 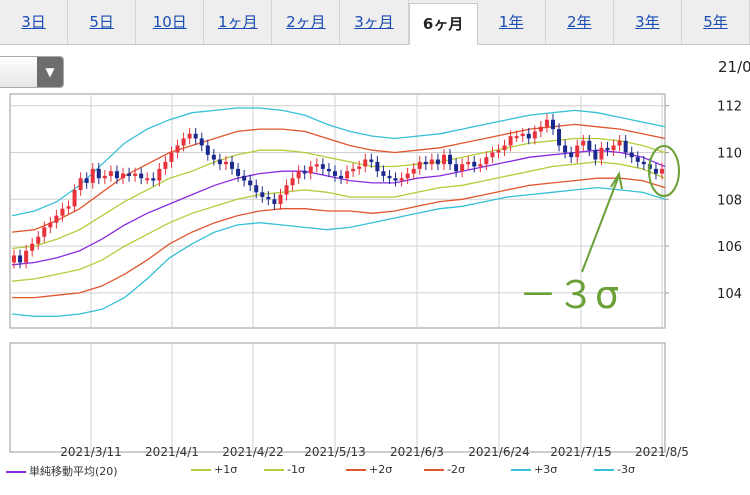 What do you see at coordinates (375, 471) in the screenshot?
I see `chart-legend: : 単純移動平均(20) +1σ -1σ +2σ -2σ +3σ -3σ` at bounding box center [375, 471].